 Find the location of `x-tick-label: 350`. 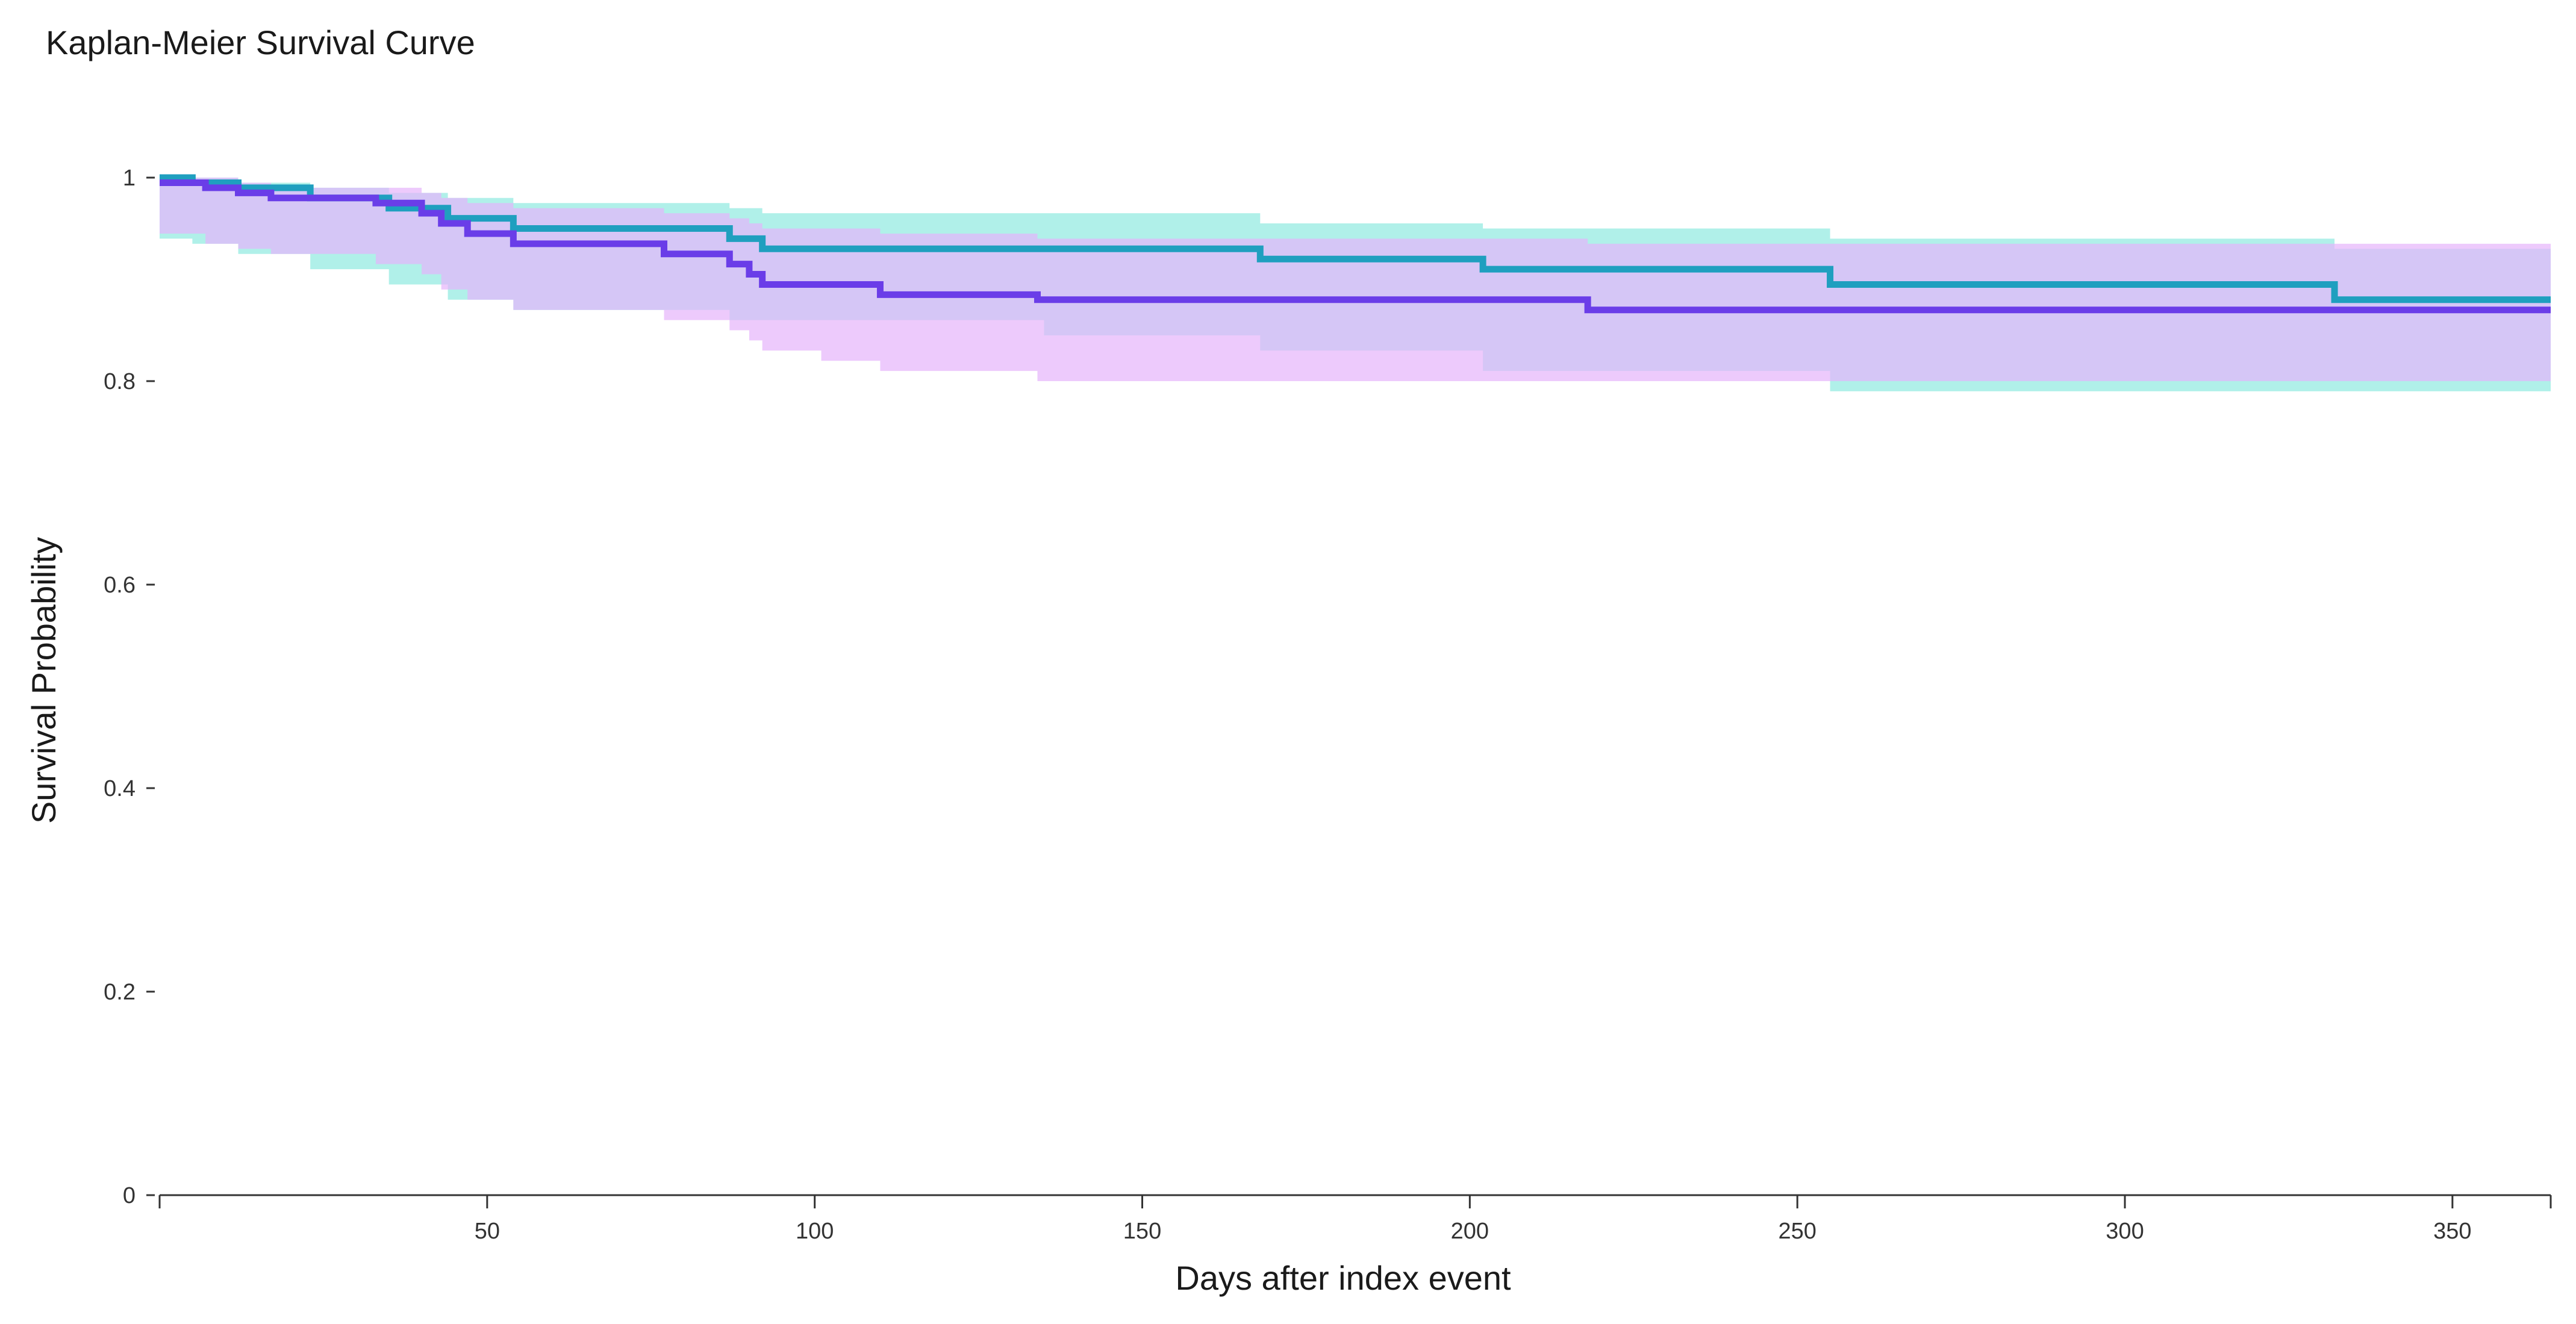

x-tick-label: 350 is located at coordinates (2452, 1231).